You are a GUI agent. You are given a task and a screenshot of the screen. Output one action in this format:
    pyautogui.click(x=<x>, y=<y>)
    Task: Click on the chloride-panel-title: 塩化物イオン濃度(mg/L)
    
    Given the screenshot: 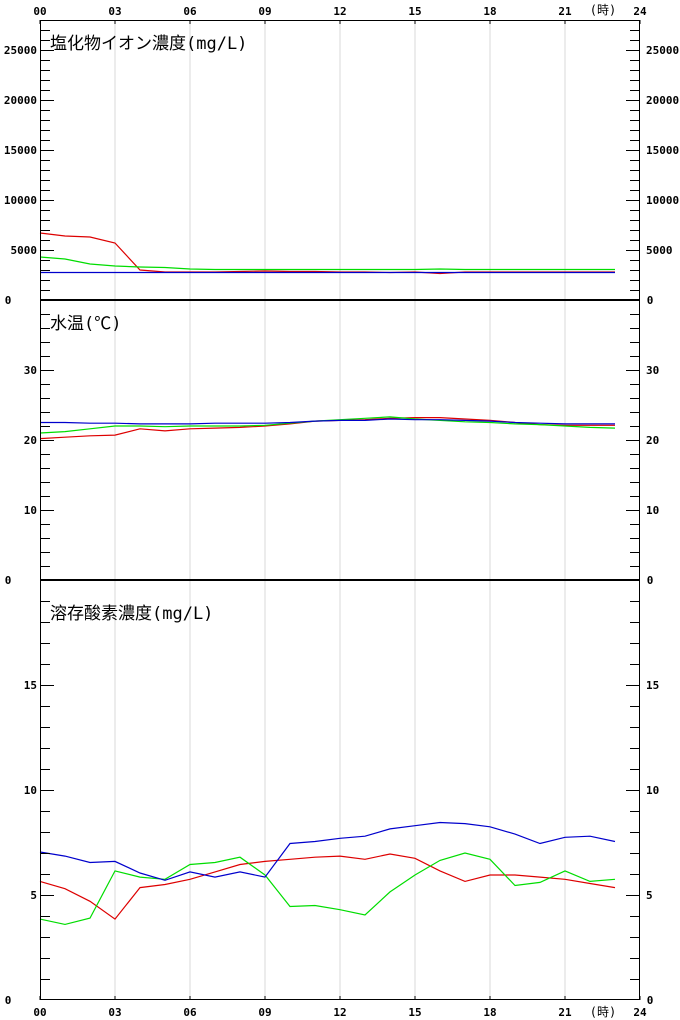 What is the action you would take?
    pyautogui.click(x=148, y=44)
    